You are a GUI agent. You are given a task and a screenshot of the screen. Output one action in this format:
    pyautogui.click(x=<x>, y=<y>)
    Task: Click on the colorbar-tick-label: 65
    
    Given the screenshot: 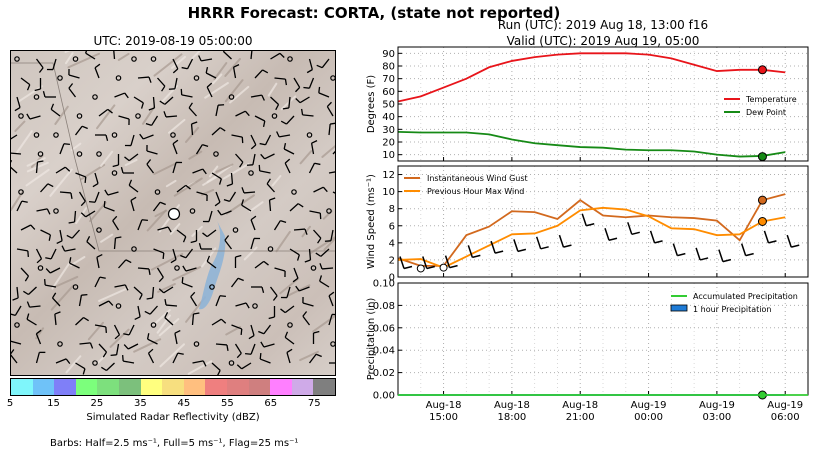 What is the action you would take?
    pyautogui.click(x=271, y=403)
    